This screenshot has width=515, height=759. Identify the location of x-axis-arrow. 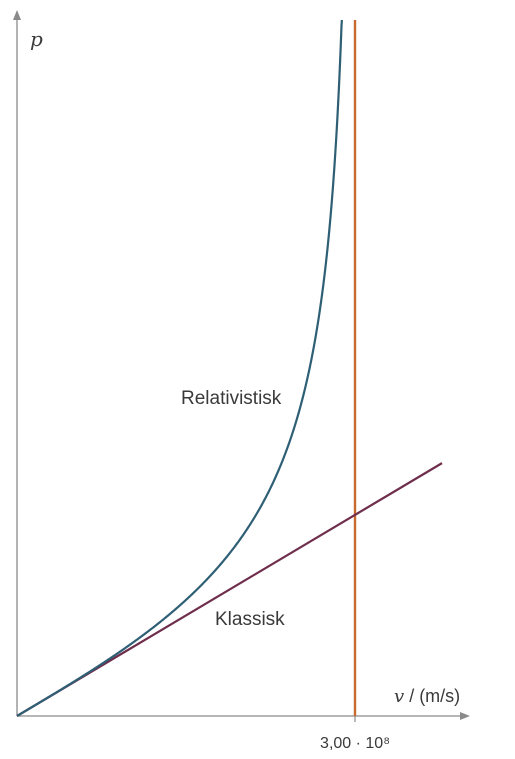
(465, 716).